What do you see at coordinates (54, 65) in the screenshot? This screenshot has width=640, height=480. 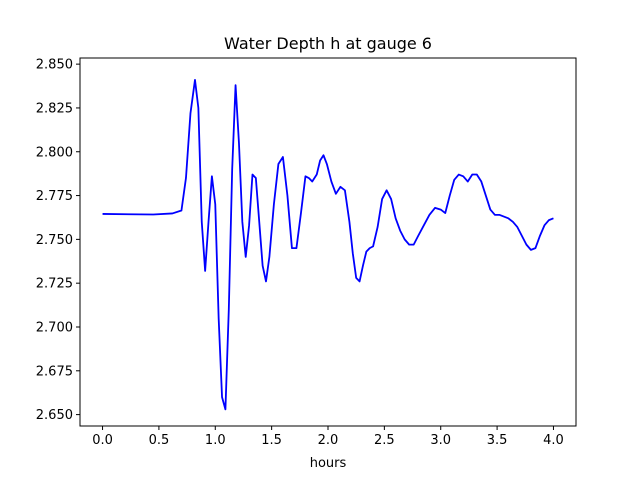 I see `y-tick-label: 2.850` at bounding box center [54, 65].